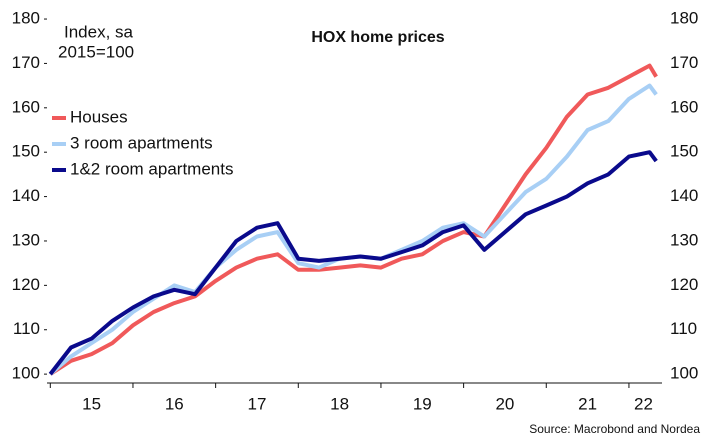 The height and width of the screenshot is (448, 710). What do you see at coordinates (99, 116) in the screenshot?
I see `legend-label: Houses` at bounding box center [99, 116].